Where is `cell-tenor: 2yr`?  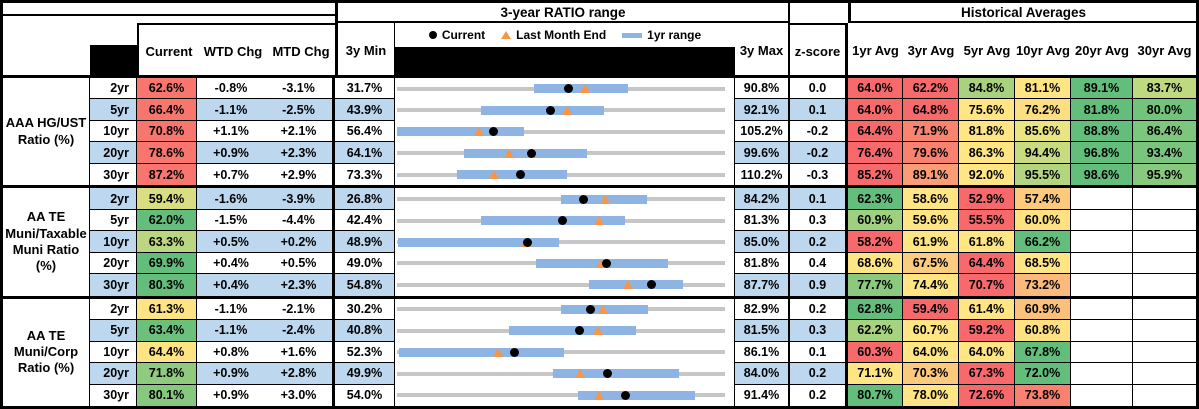
cell-tenor: 2yr is located at coordinates (113, 199).